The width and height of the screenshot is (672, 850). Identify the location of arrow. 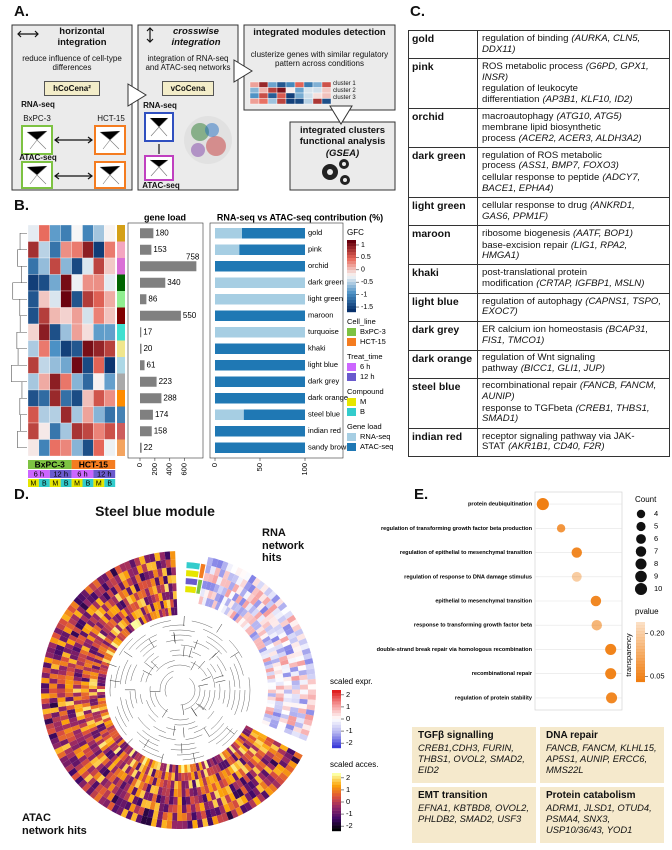
(243, 71).